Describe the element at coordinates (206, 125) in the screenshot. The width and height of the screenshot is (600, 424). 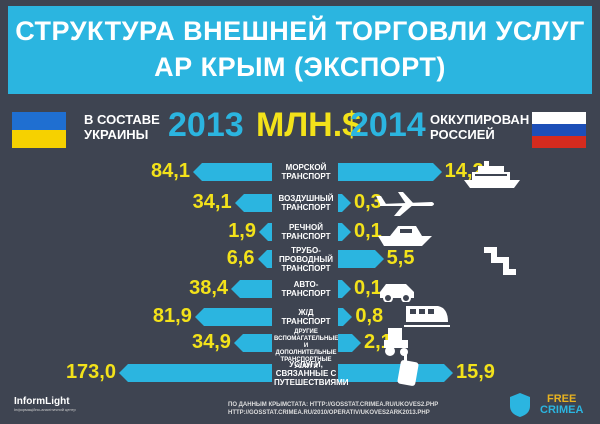
I see `left-year: 2013` at that location.